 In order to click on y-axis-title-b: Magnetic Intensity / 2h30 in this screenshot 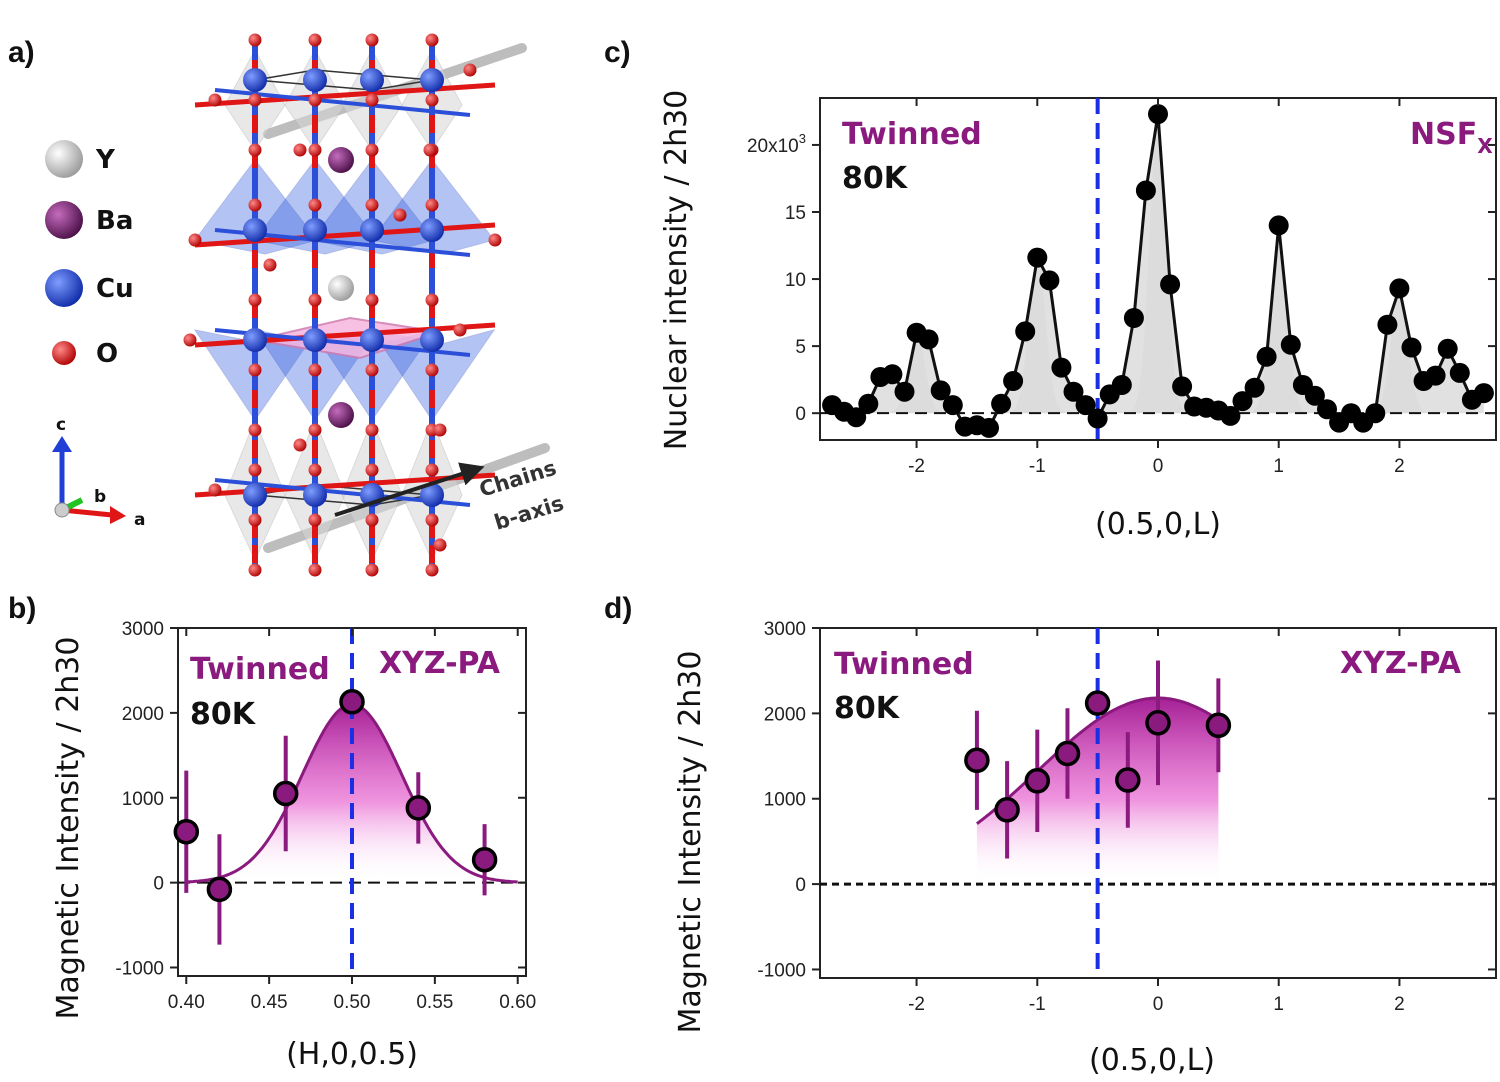, I will do `click(68, 828)`.